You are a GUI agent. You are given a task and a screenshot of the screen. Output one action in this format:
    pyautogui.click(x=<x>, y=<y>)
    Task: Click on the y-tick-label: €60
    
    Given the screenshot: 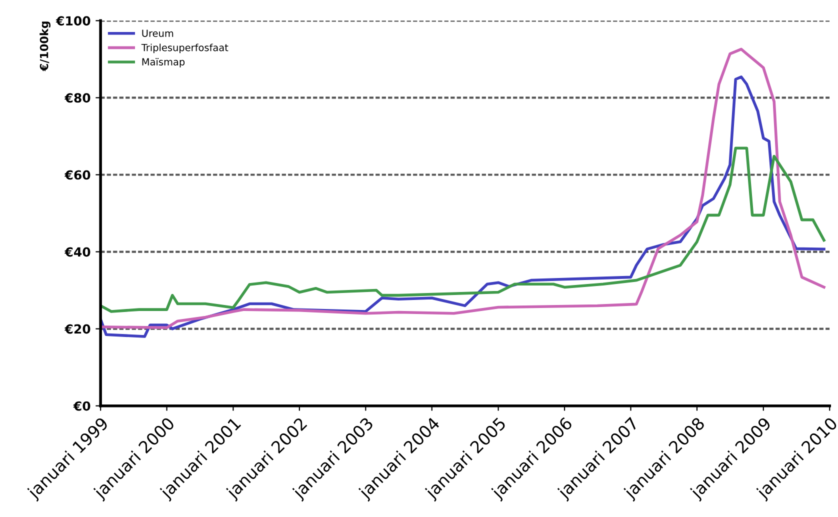 What is the action you would take?
    pyautogui.click(x=77, y=175)
    